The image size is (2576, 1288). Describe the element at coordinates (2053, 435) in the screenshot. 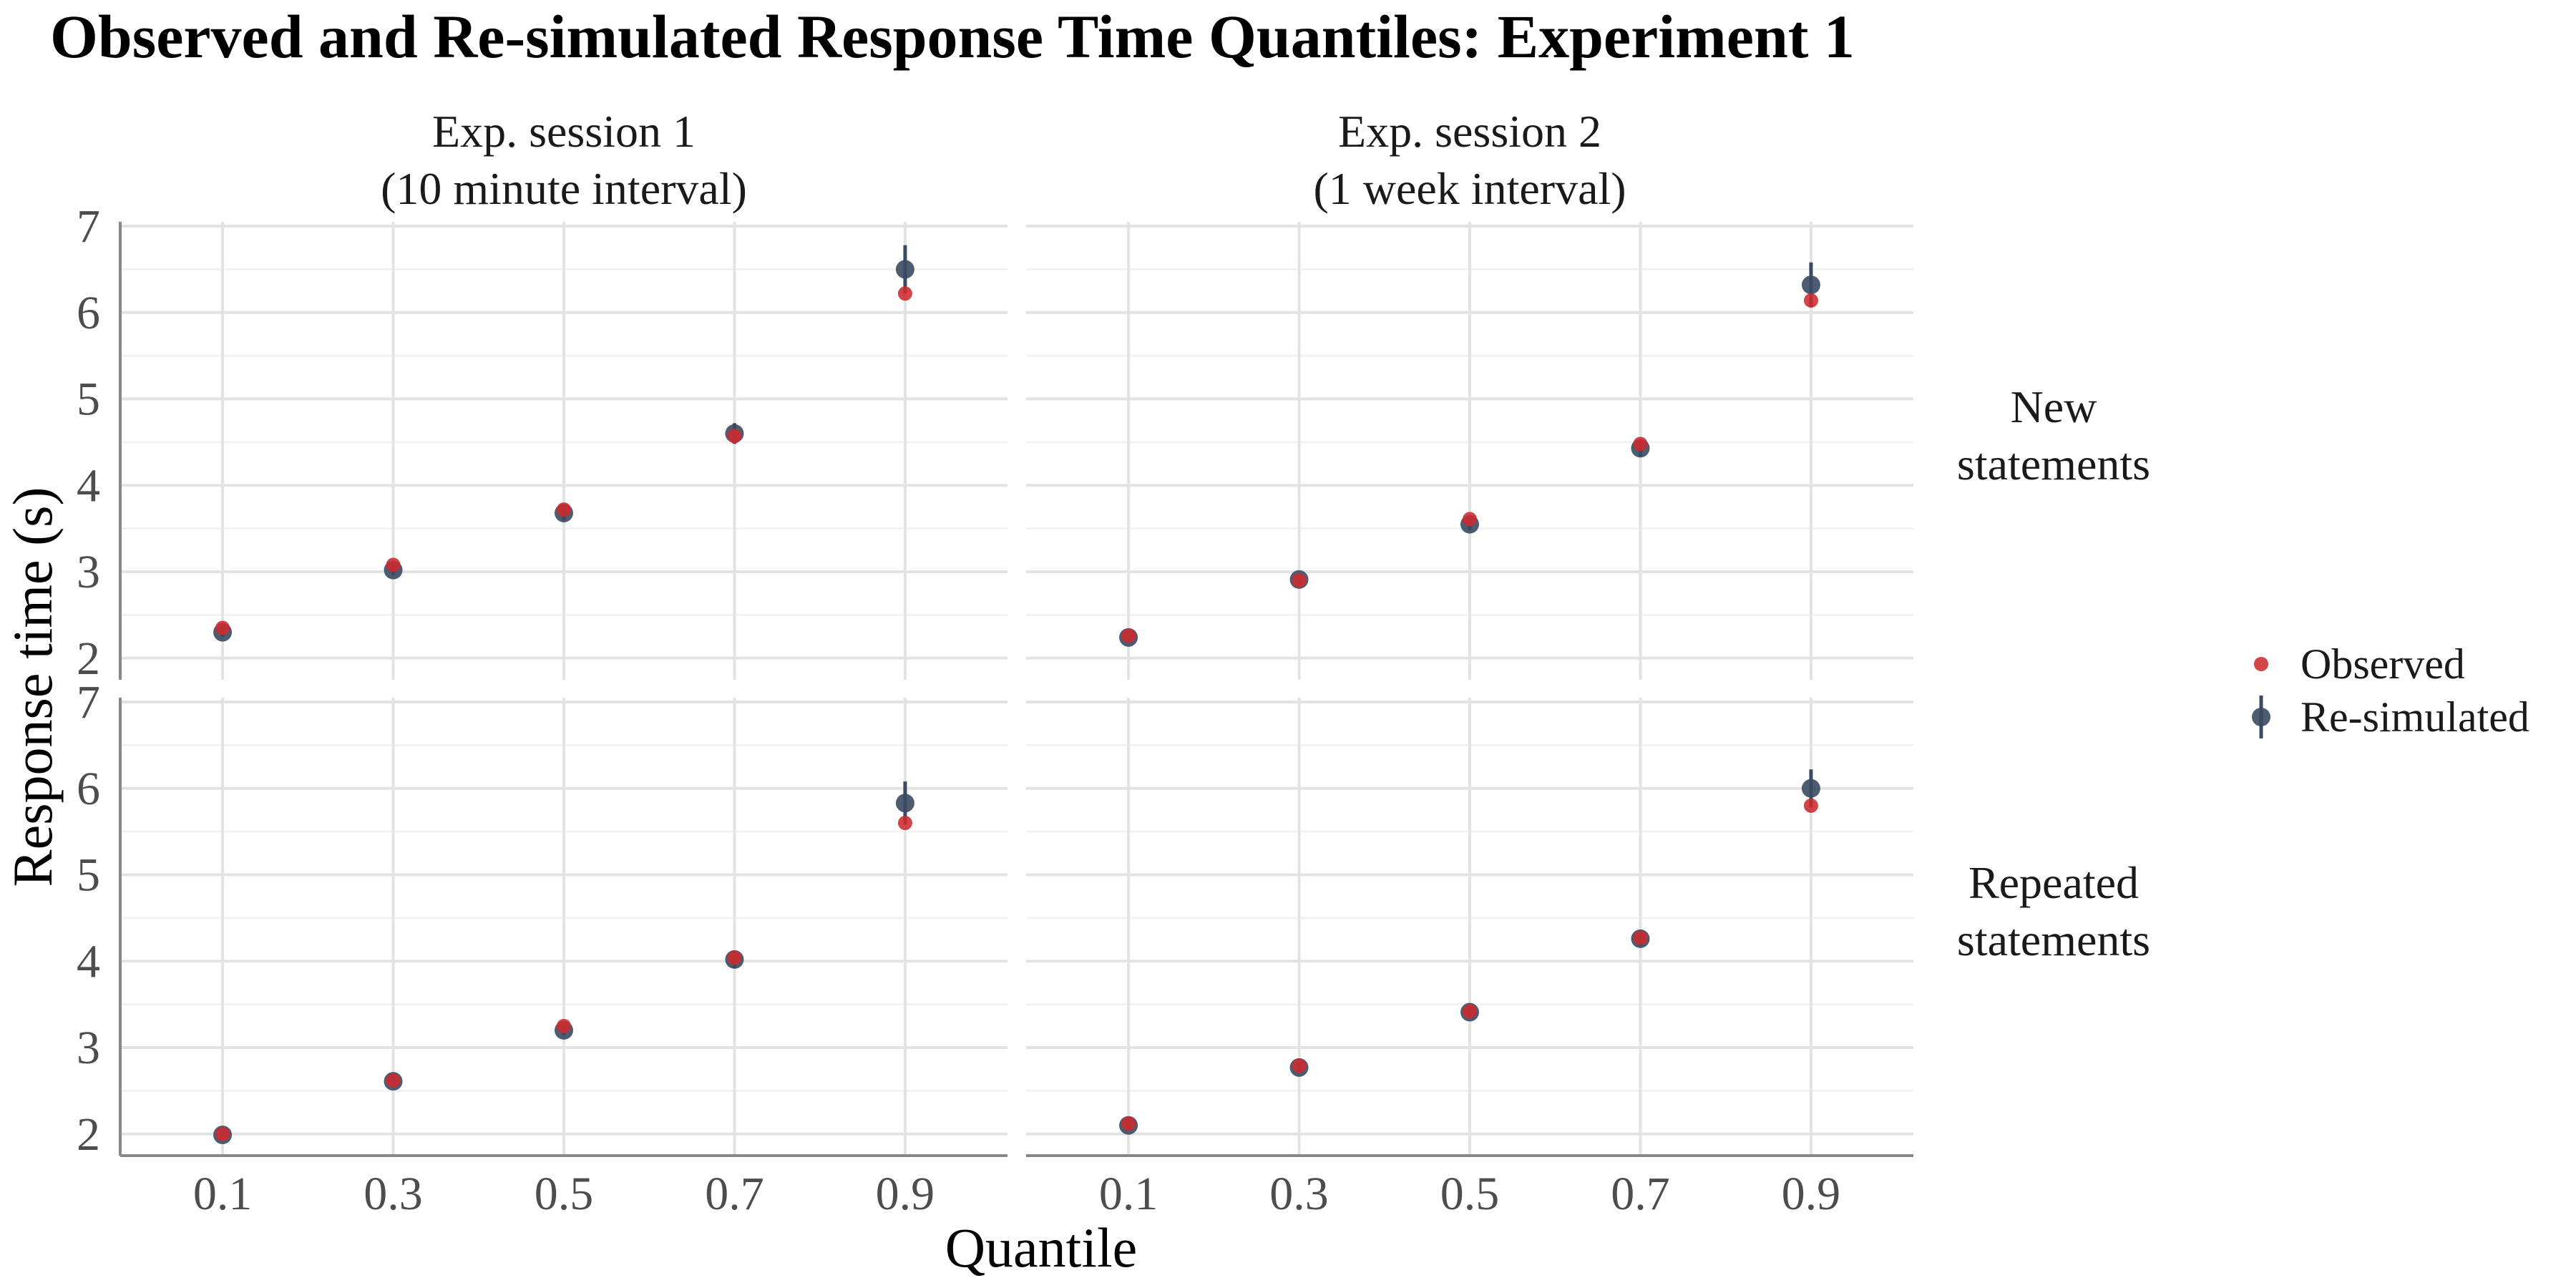

I see `row-strip-label: New statements` at that location.